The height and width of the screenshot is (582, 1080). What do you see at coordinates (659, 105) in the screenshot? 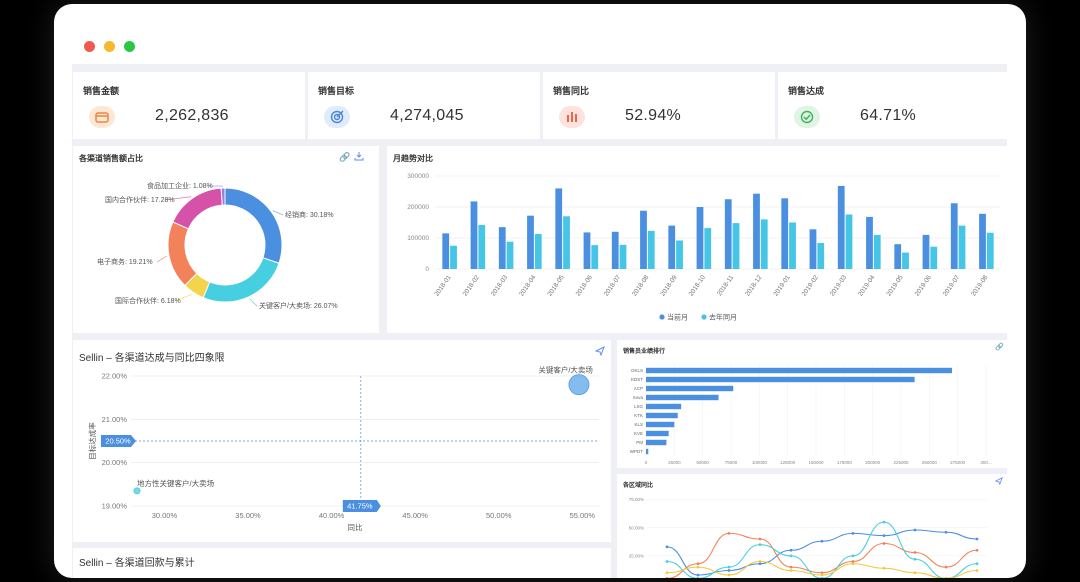
I see `kpi-card-sales-yoy: 销售同比 52.94%` at bounding box center [659, 105].